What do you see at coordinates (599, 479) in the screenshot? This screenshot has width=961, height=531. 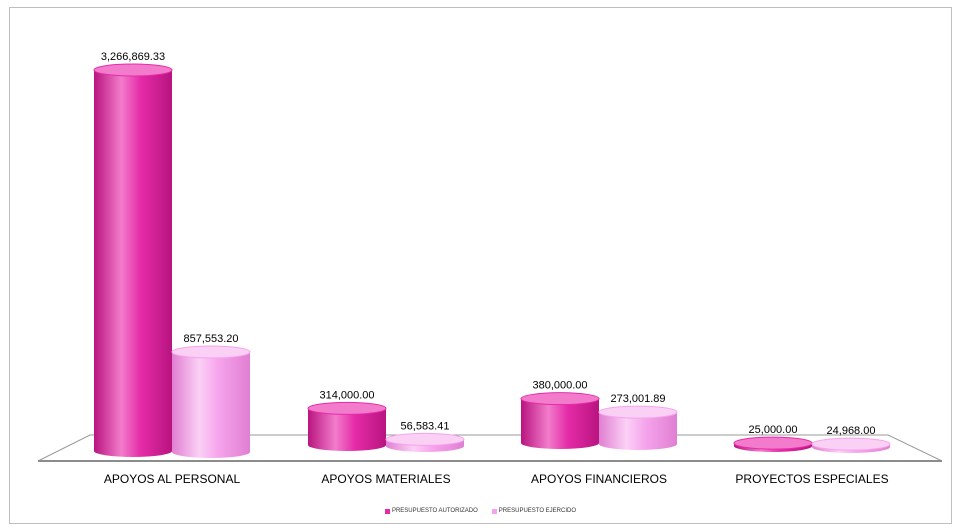 I see `category-label-2: APOYOS FINANCIEROS` at bounding box center [599, 479].